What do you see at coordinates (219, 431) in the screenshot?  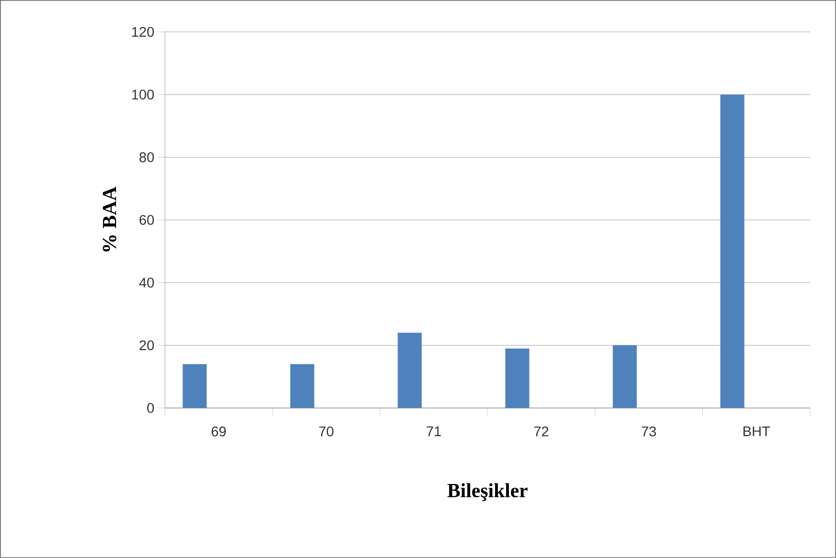 I see `x-tick-label: 69` at bounding box center [219, 431].